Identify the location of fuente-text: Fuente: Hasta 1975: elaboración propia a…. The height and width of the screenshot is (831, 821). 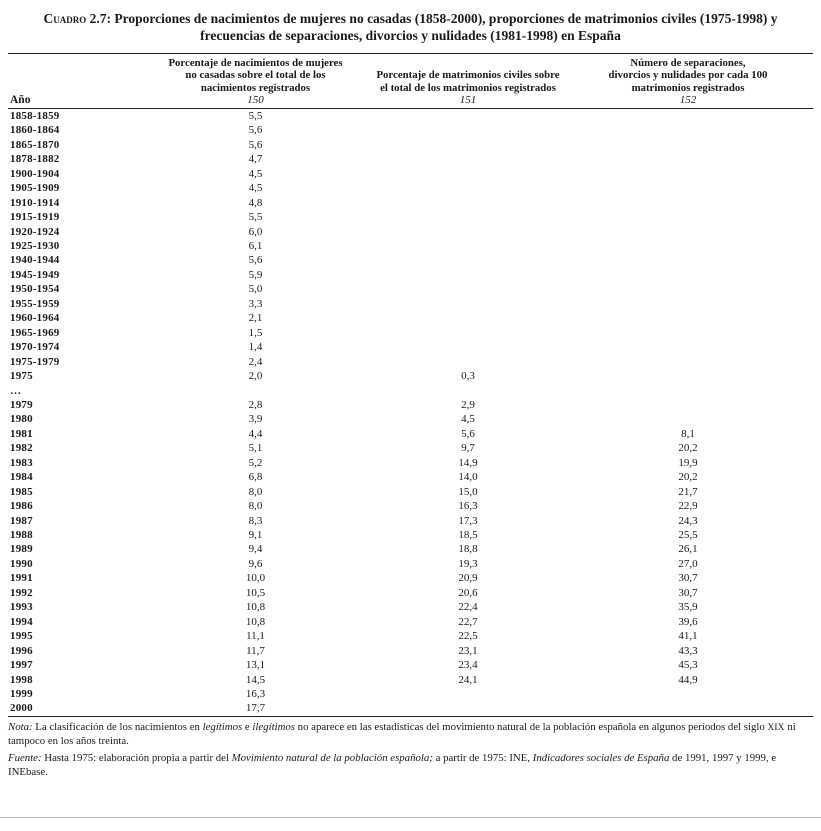
(410, 765).